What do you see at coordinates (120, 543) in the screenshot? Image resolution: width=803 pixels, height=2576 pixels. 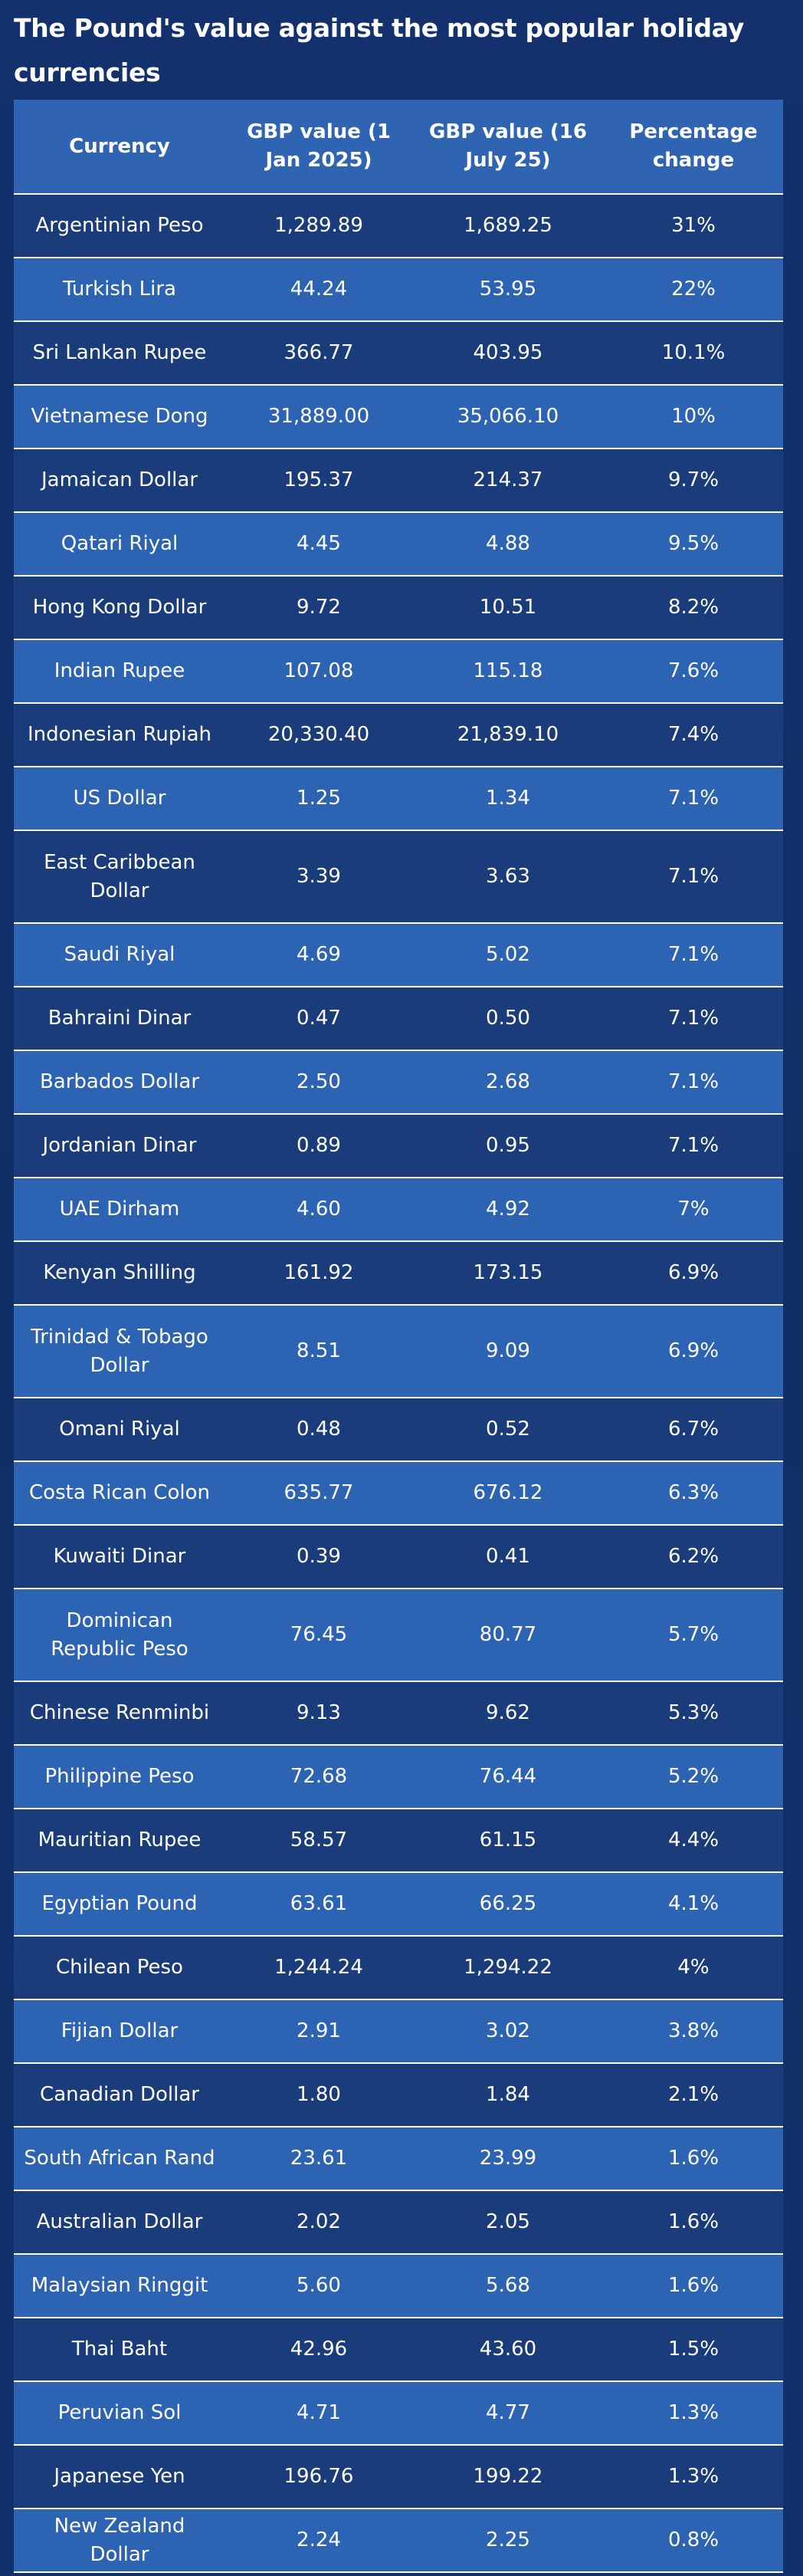 I see `cell-currency: Qatari Riyal` at bounding box center [120, 543].